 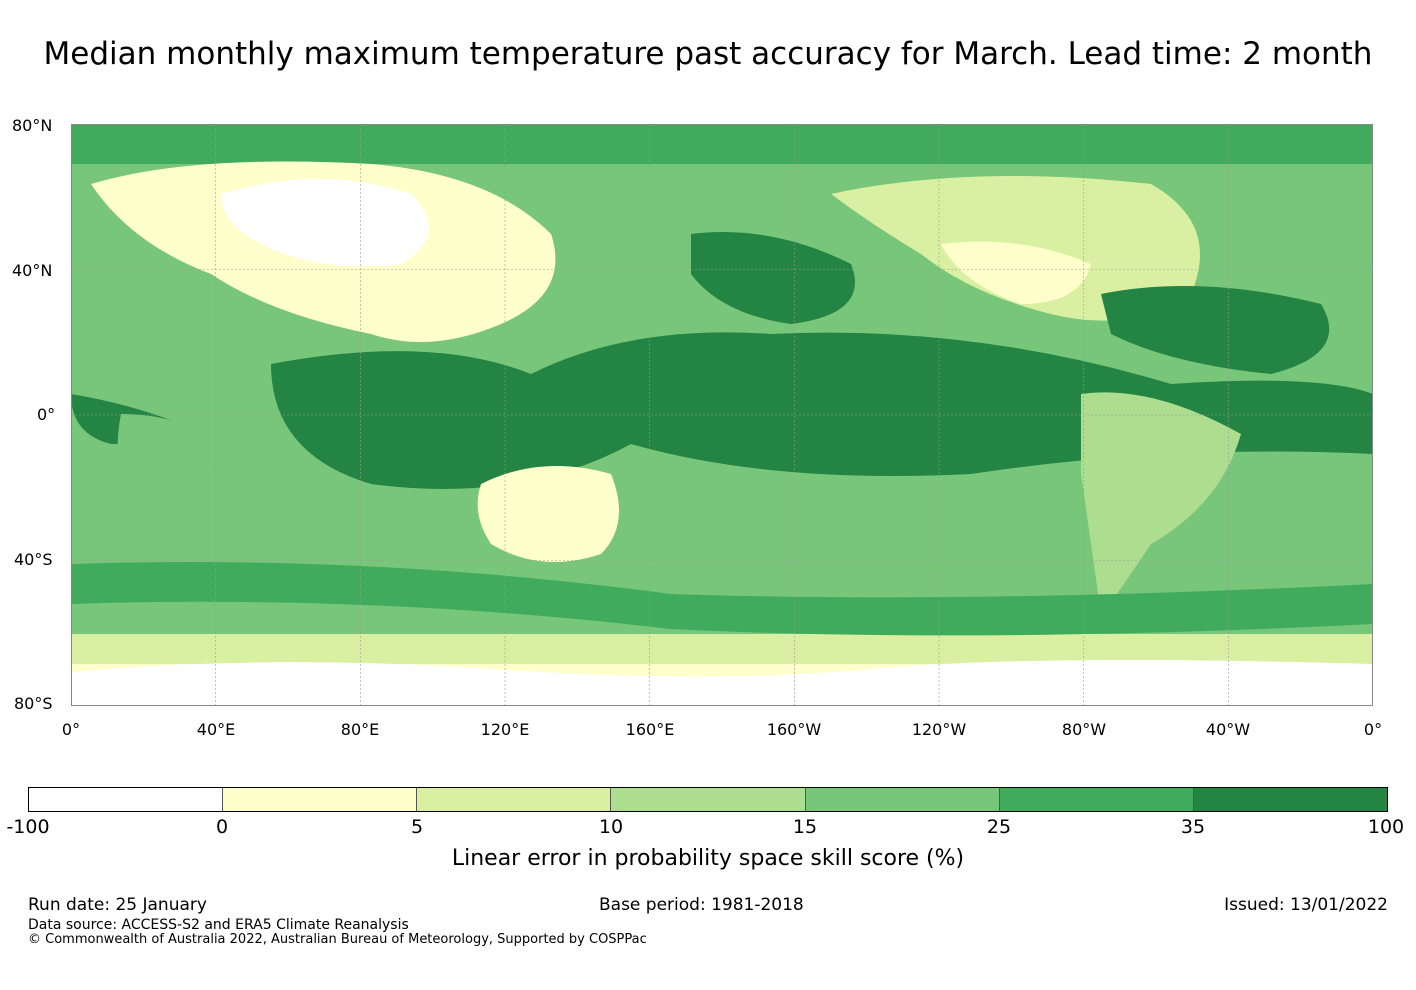 What do you see at coordinates (1306, 905) in the screenshot?
I see `issued-date: Issued: 13/01/2022` at bounding box center [1306, 905].